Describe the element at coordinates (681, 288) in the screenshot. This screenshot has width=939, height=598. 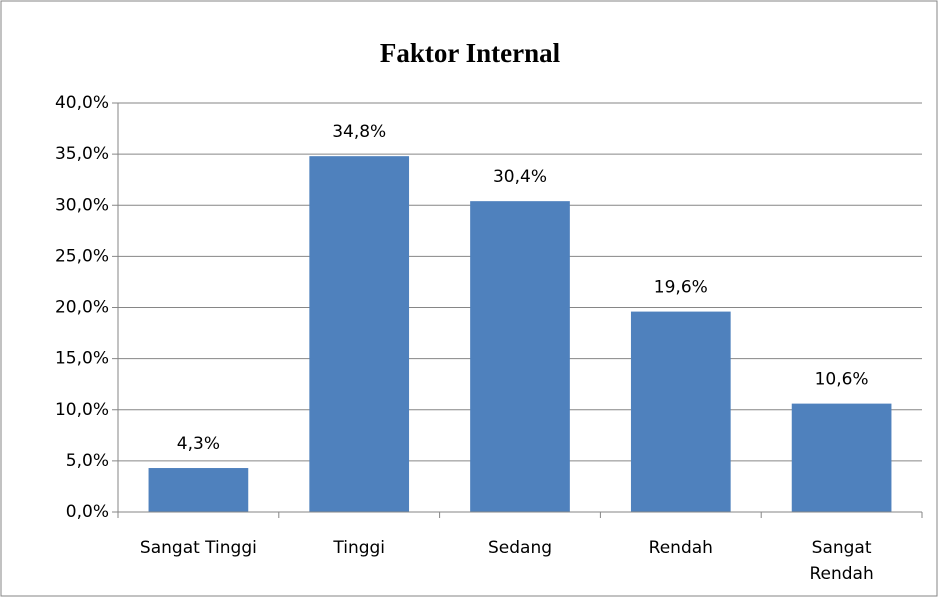
I see `data-label: 19,6%` at that location.